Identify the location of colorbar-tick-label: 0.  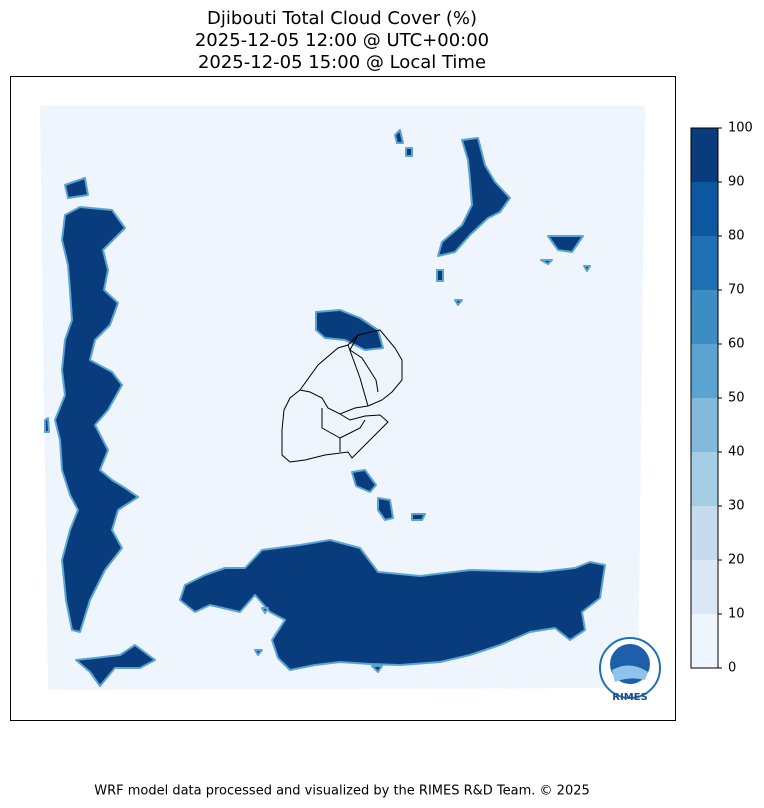
(732, 668).